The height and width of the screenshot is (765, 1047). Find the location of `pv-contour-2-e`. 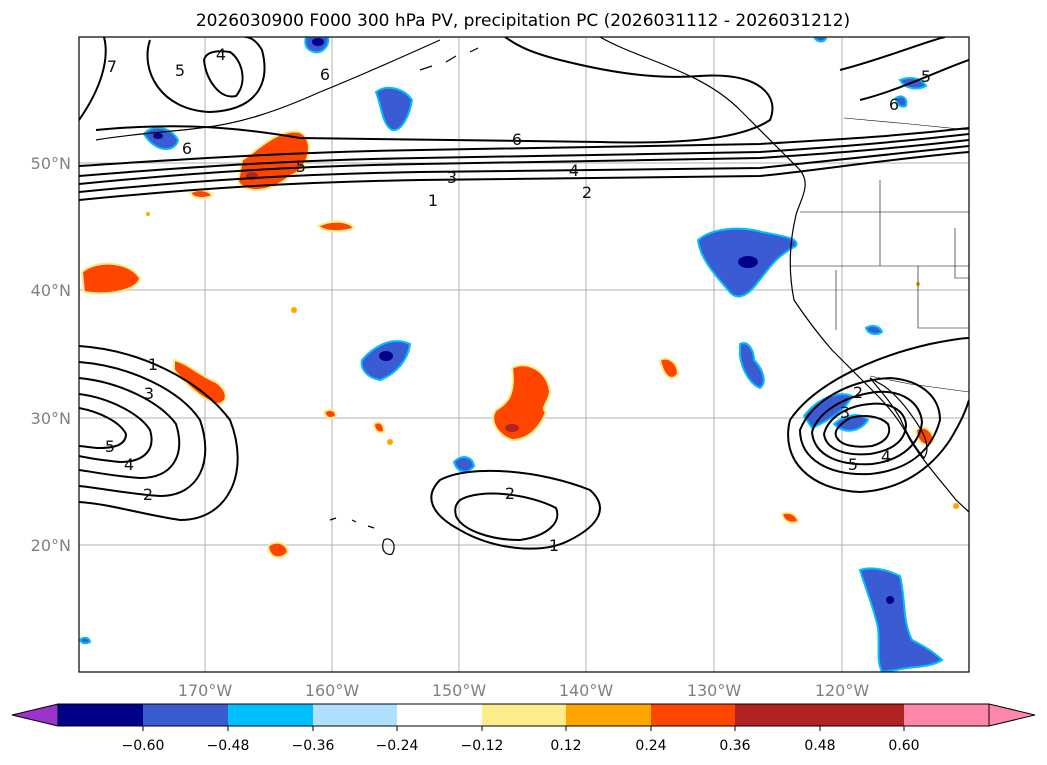

pv-contour-2-e is located at coordinates (870, 426).